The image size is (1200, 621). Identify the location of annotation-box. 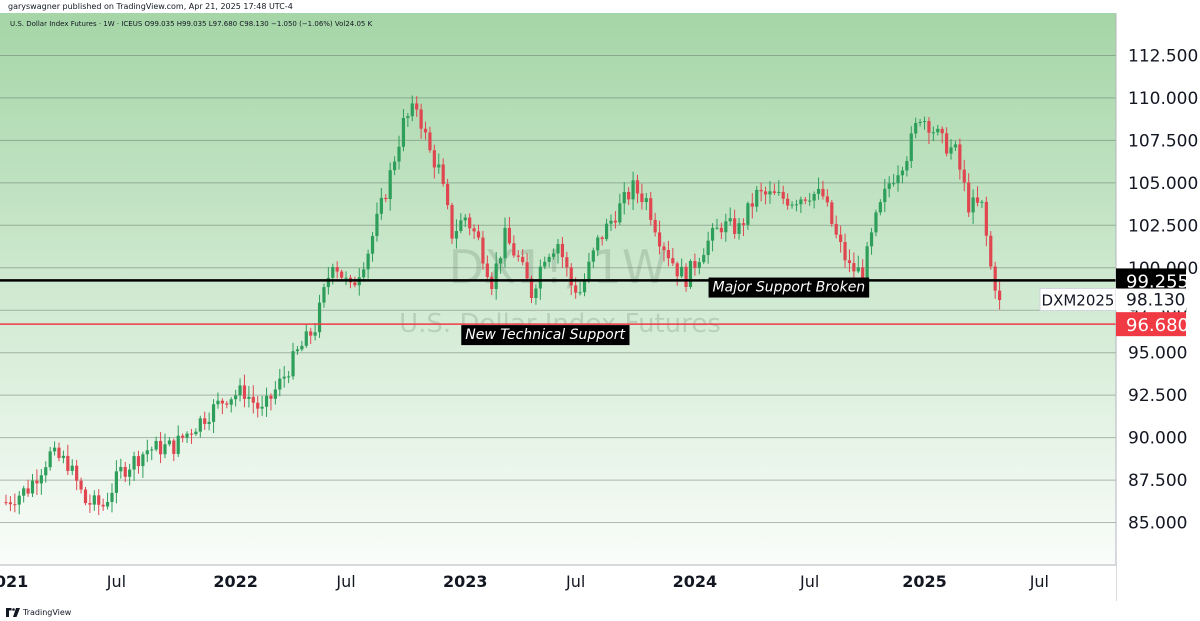
(545, 335).